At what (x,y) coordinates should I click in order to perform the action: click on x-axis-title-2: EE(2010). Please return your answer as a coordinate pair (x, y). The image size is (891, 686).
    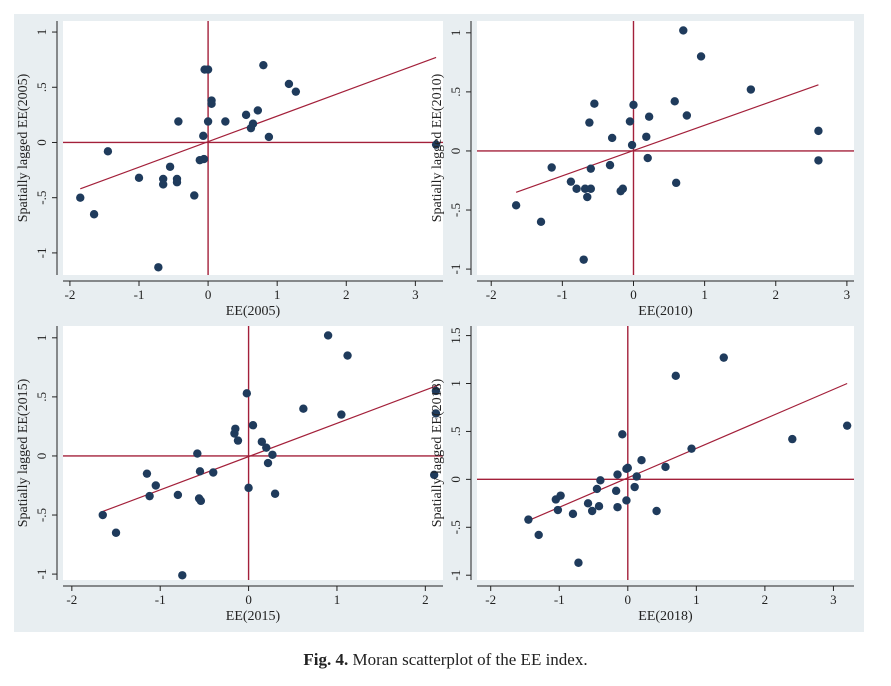
    Looking at the image, I should click on (665, 311).